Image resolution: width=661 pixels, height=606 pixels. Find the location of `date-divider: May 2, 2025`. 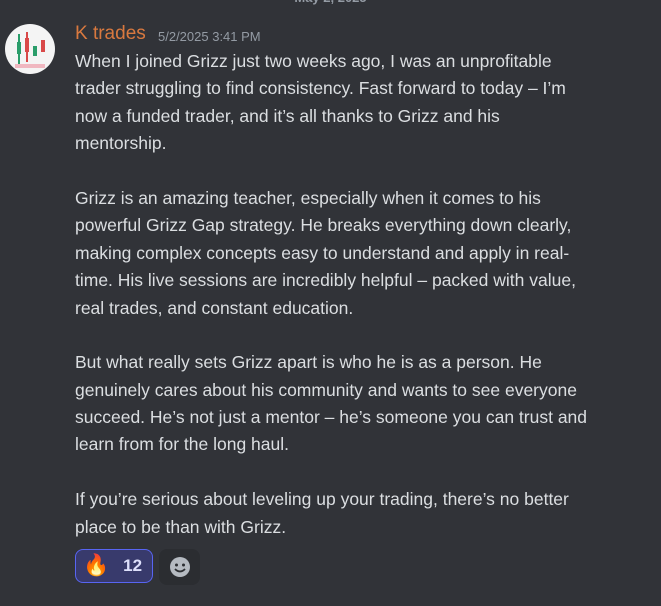

date-divider: May 2, 2025 is located at coordinates (330, 2).